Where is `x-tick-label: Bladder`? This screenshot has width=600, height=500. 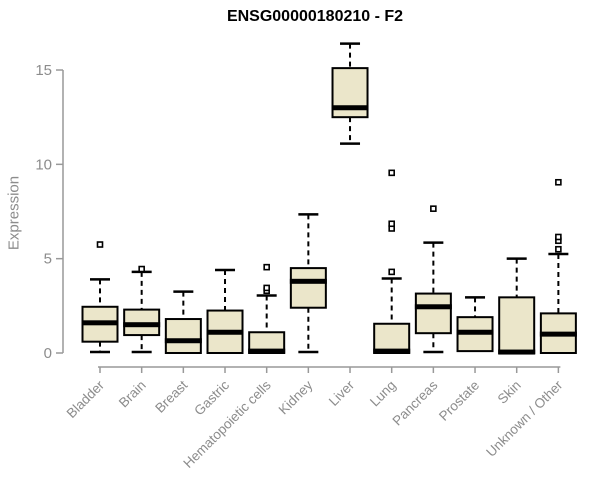 x-tick-label: Bladder is located at coordinates (86, 399).